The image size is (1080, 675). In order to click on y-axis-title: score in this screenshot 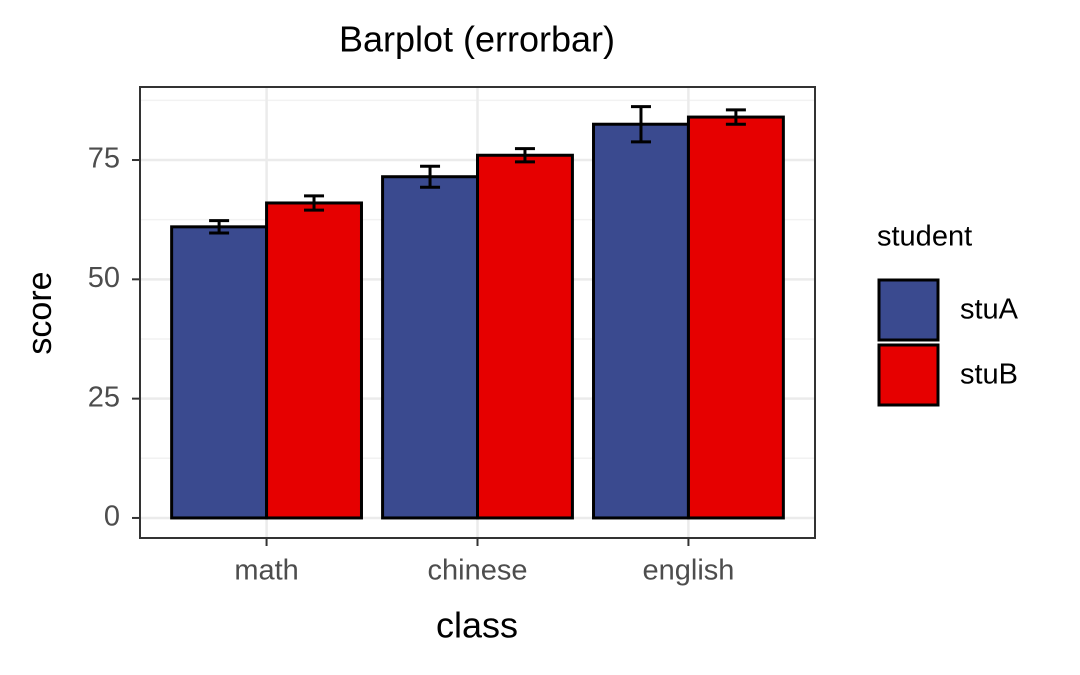, I will do `click(40, 312)`.